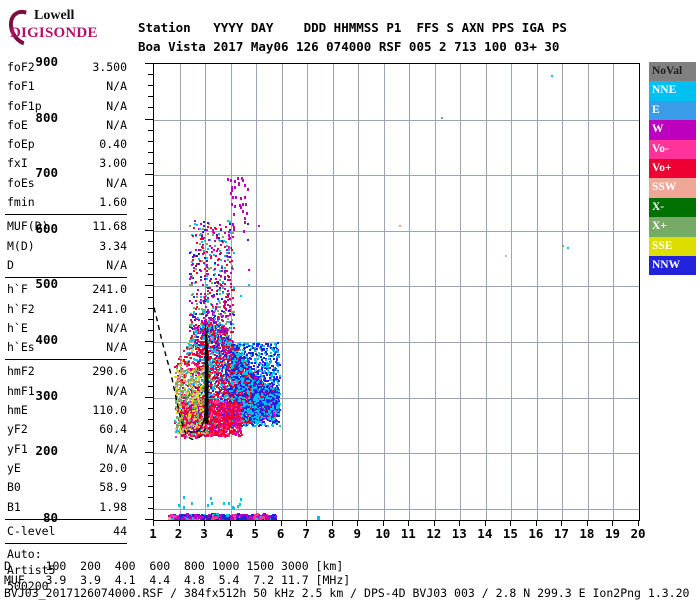  What do you see at coordinates (113, 202) in the screenshot?
I see `param-value: 1.60` at bounding box center [113, 202].